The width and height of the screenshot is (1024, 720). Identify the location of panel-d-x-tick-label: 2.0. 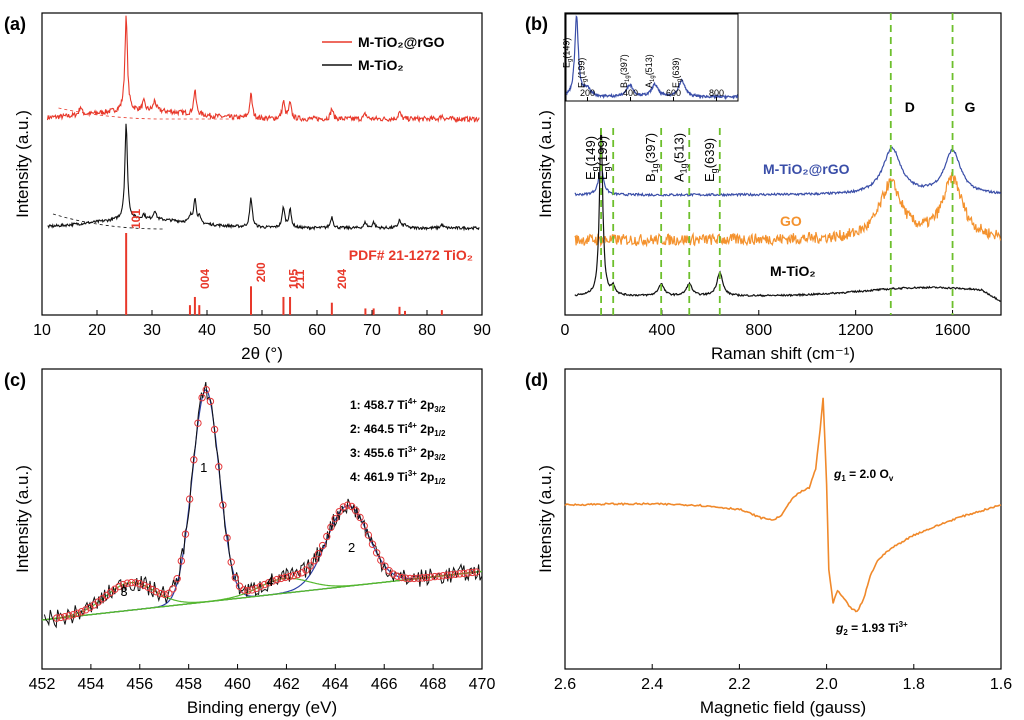
(826, 684).